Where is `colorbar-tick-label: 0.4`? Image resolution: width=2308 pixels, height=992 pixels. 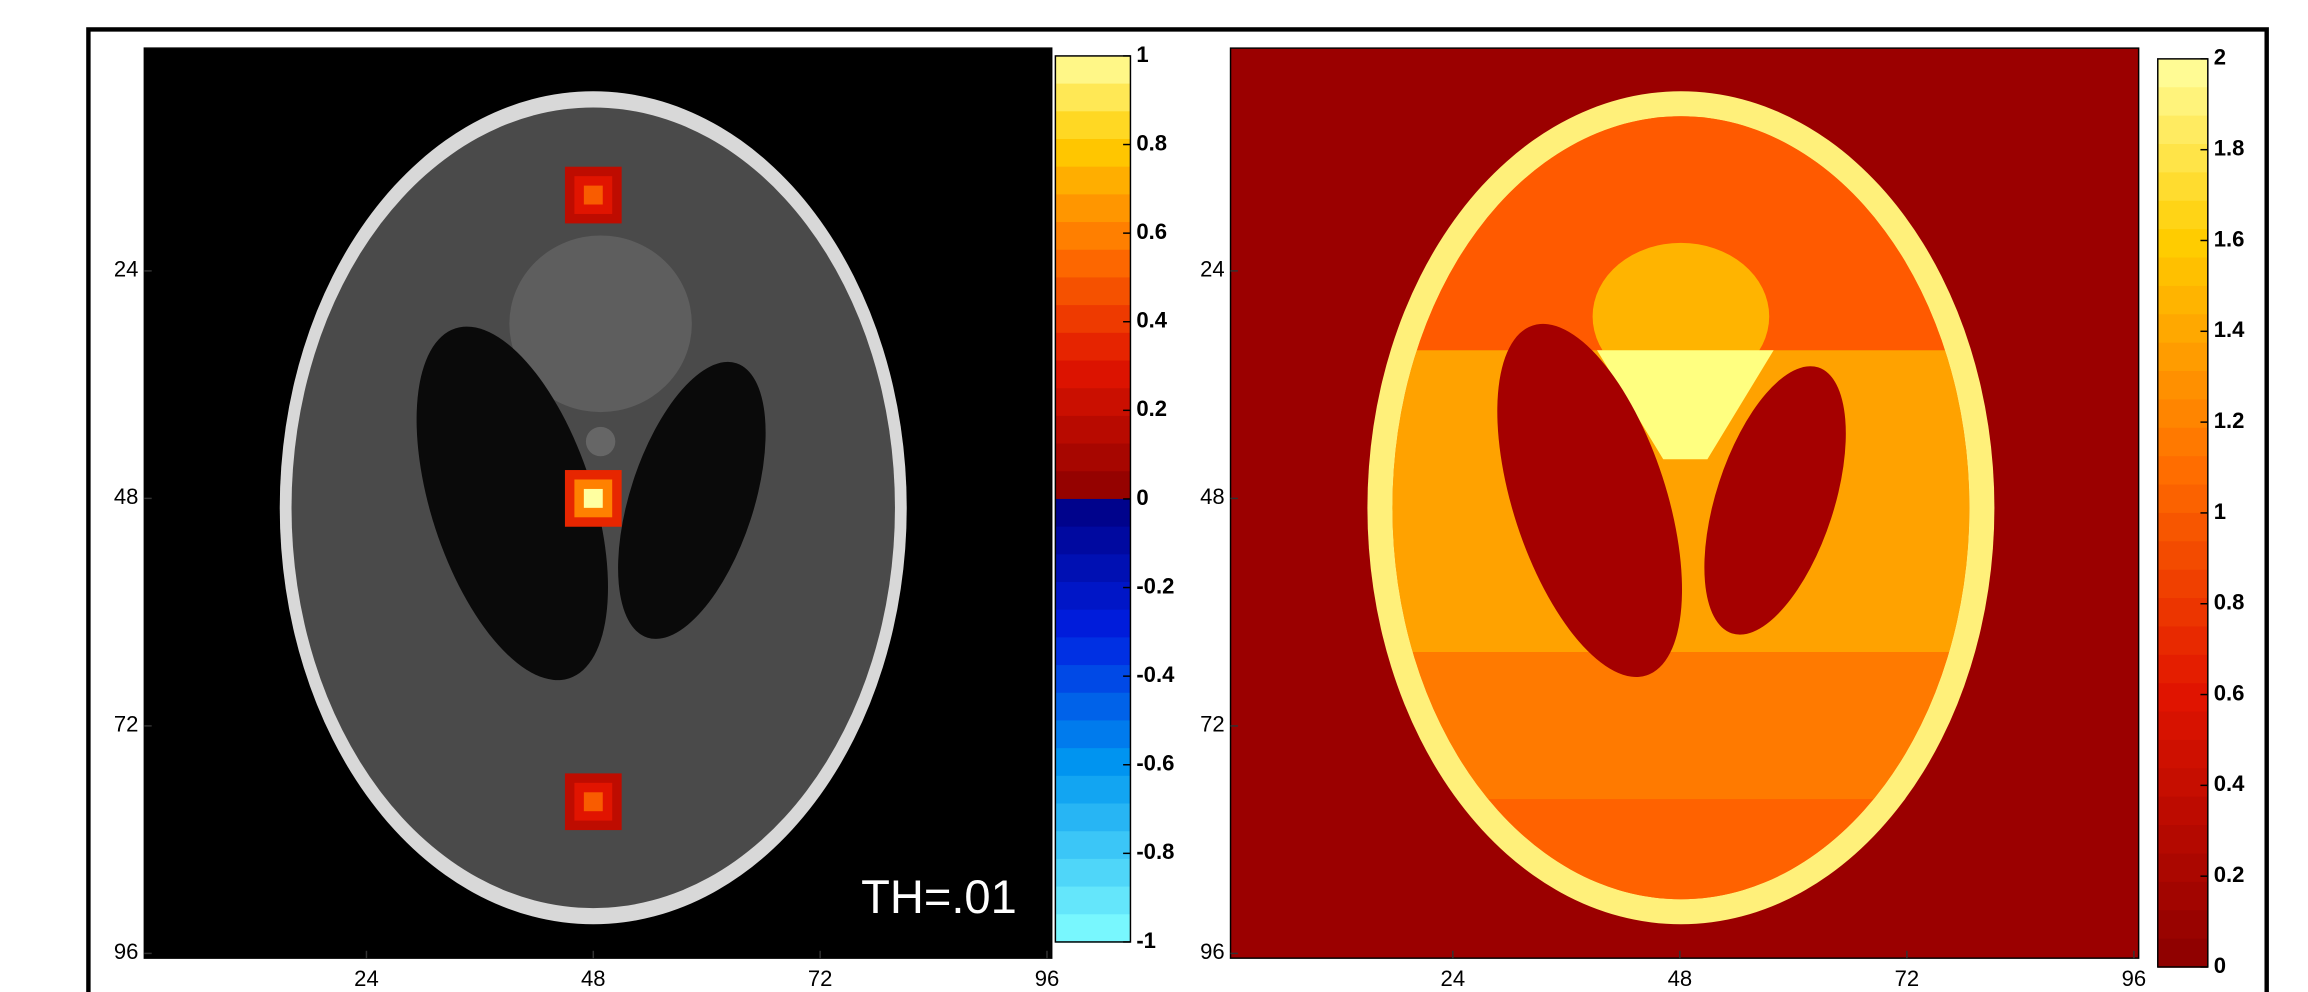 colorbar-tick-label: 0.4 is located at coordinates (2229, 783).